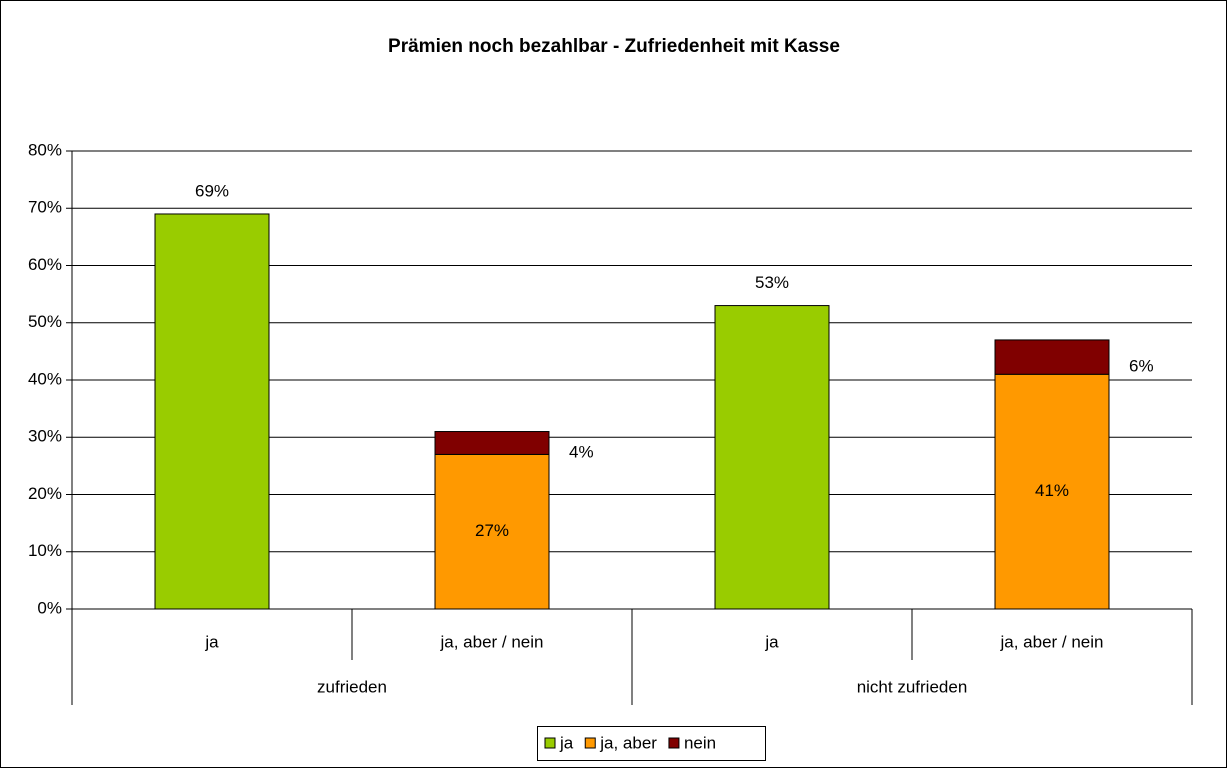  I want to click on data-label: 4%, so click(581, 451).